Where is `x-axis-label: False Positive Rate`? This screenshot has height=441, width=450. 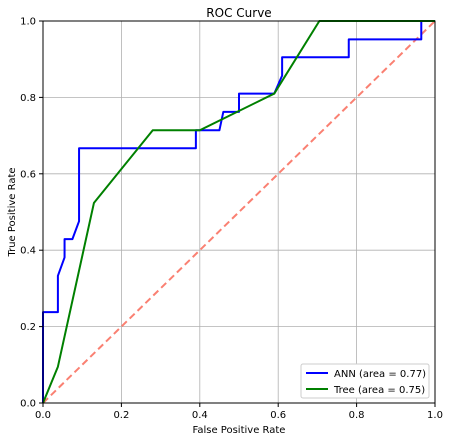
x-axis-label: False Positive Rate is located at coordinates (239, 430).